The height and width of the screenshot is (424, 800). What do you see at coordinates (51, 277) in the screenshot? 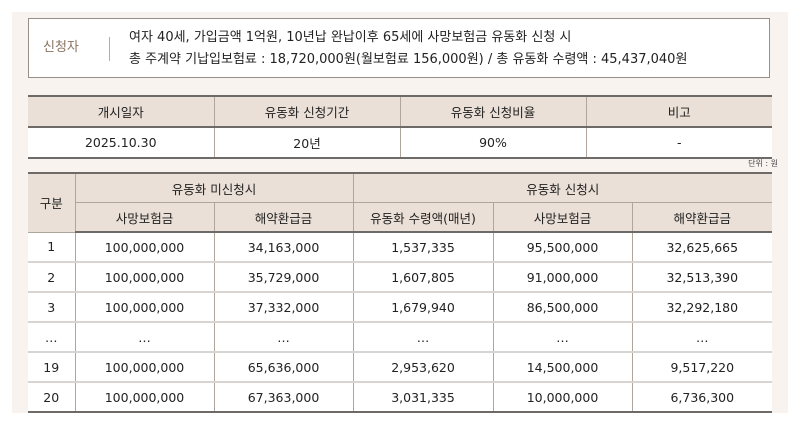
I see `year-cell: 2` at bounding box center [51, 277].